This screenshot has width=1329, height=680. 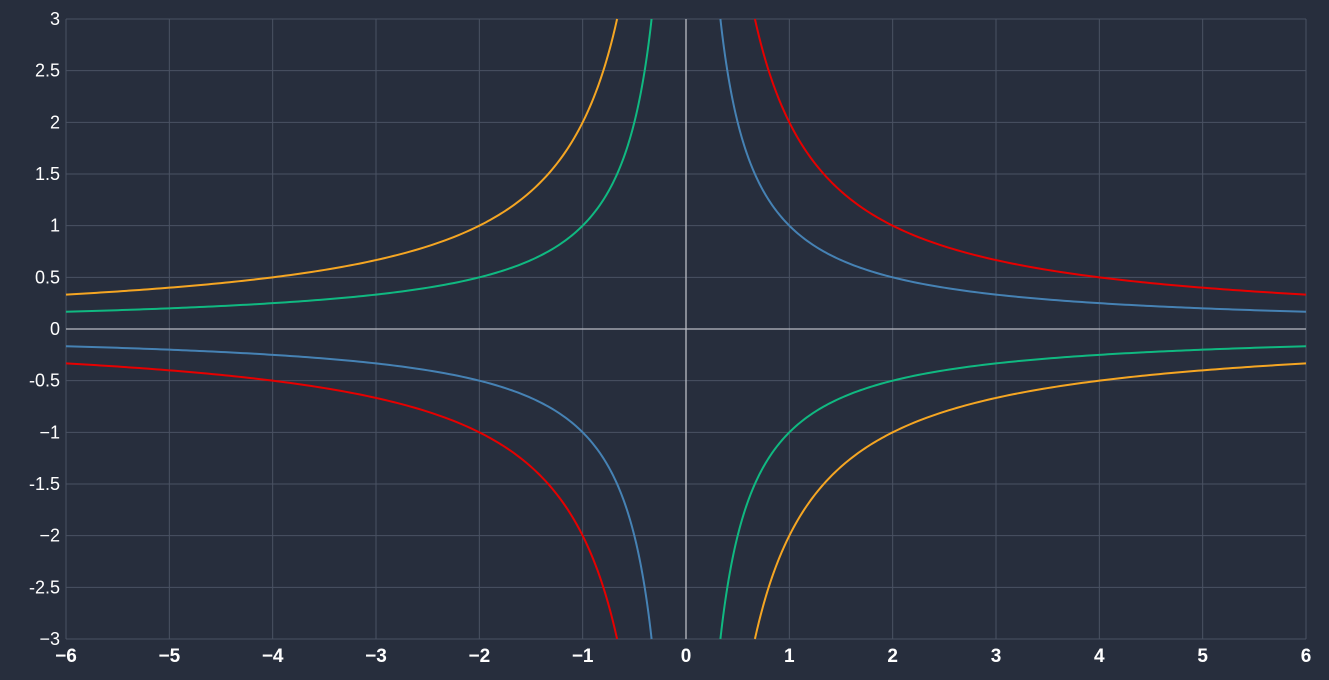 I want to click on y-tick-label: 3, so click(x=55, y=19).